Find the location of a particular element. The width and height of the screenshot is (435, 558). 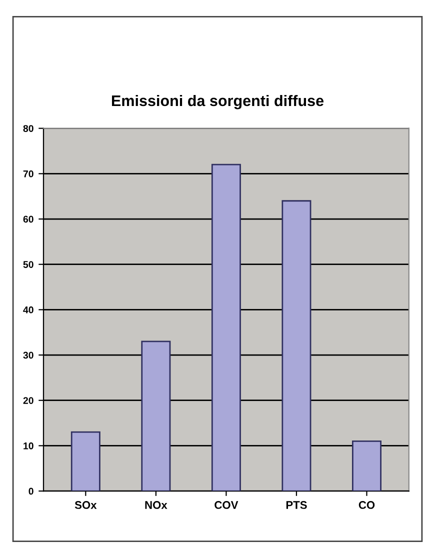

y-tick-label: 30 is located at coordinates (28, 355).